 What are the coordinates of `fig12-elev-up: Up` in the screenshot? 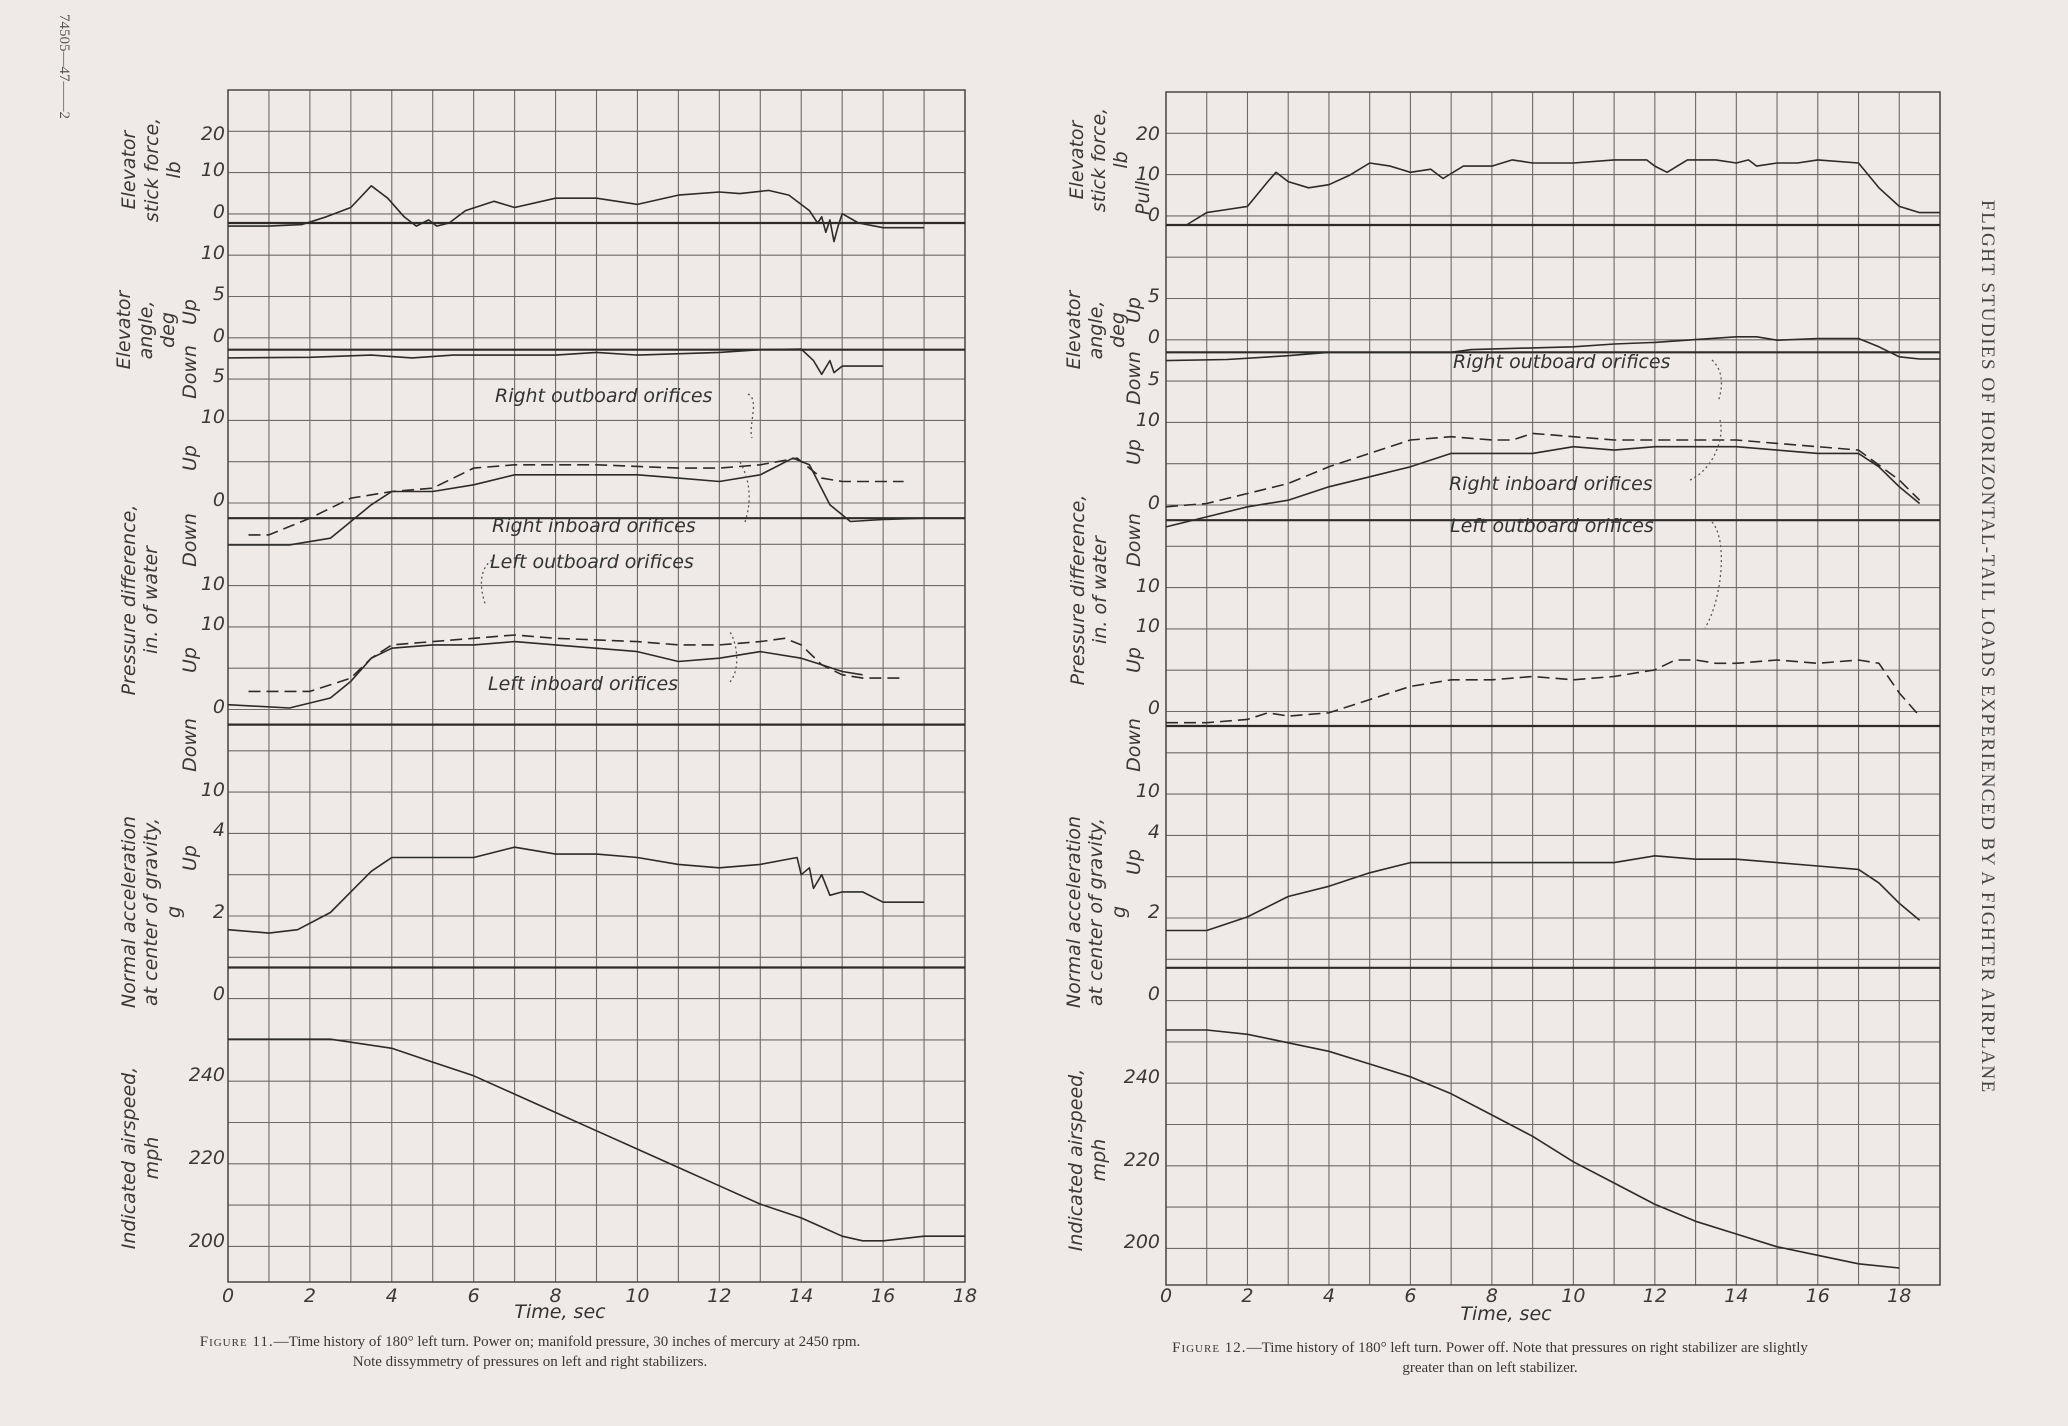 It's located at (1134, 310).